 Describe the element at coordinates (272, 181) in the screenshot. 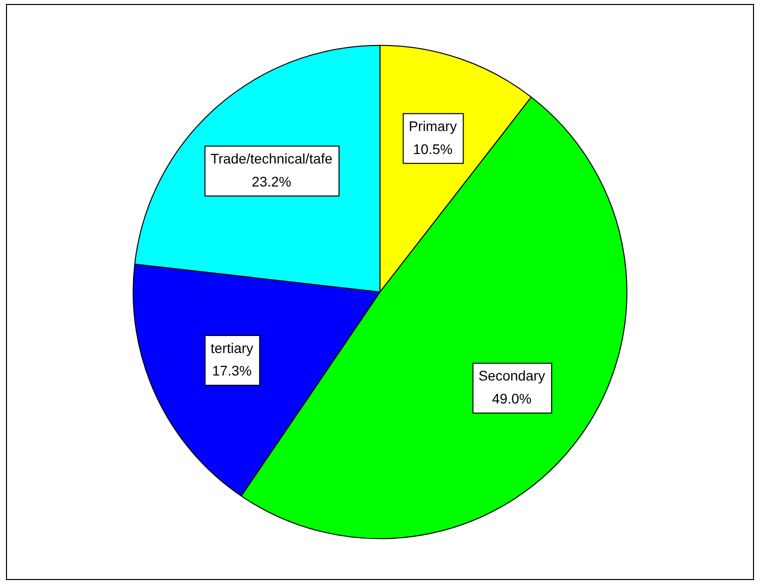

I see `data-label: 23.2%` at that location.